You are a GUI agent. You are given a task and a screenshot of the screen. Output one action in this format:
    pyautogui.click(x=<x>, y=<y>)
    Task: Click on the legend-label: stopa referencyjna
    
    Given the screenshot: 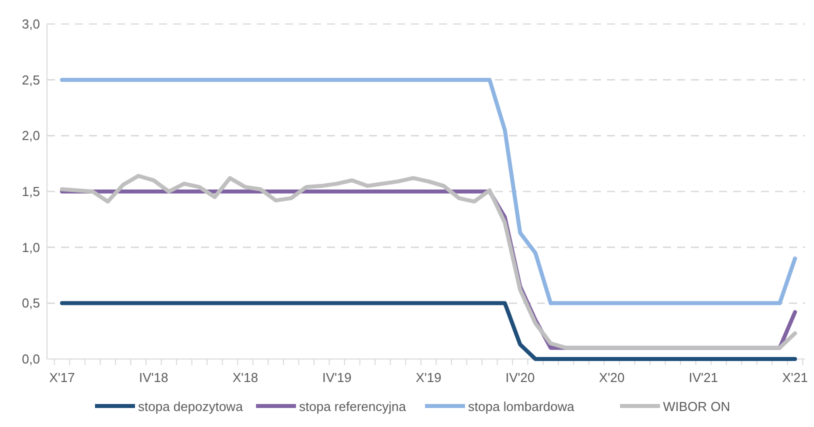 What is the action you would take?
    pyautogui.click(x=353, y=406)
    